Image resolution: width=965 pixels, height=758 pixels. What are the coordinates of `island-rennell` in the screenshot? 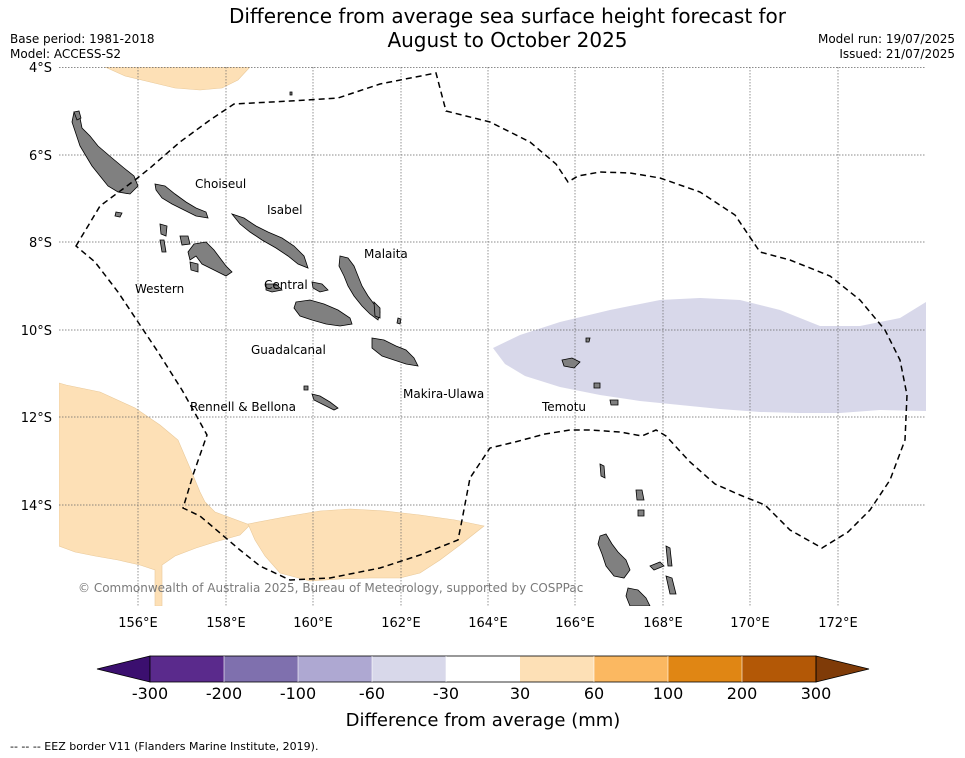 It's located at (325, 402).